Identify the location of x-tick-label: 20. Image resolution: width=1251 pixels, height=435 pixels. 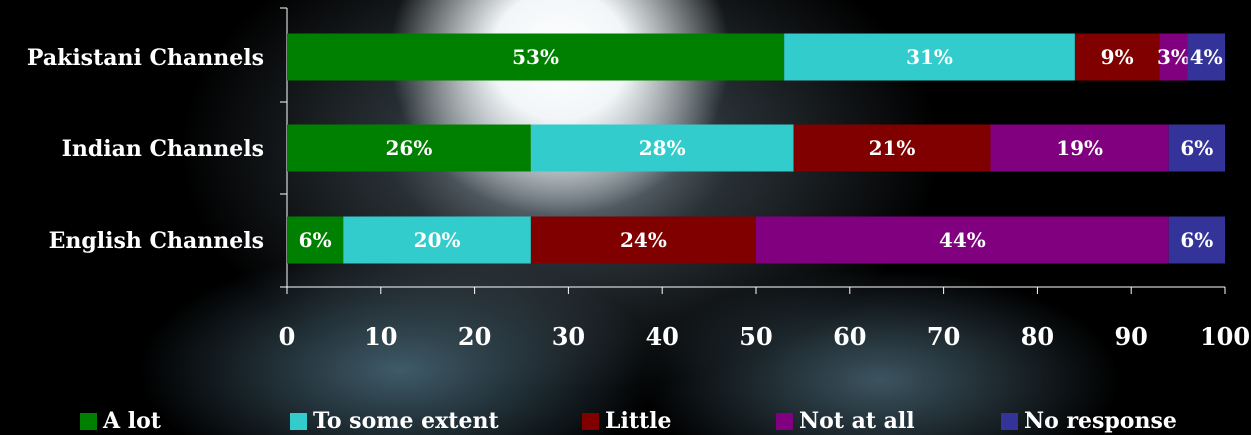
(474, 336).